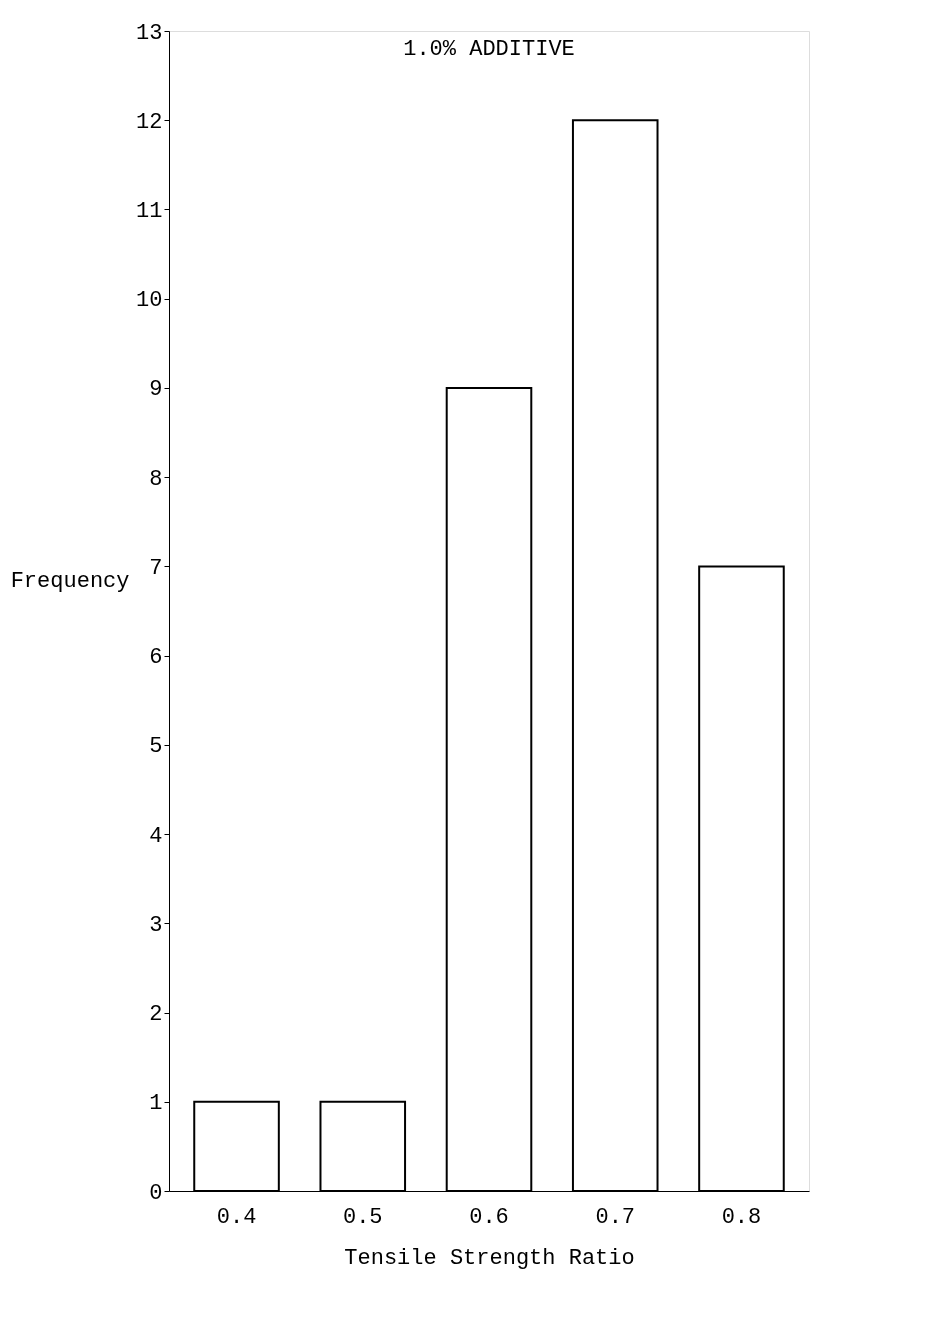 The image size is (950, 1343). Describe the element at coordinates (489, 49) in the screenshot. I see `chart-title: 1.0% ADDITIVE` at that location.